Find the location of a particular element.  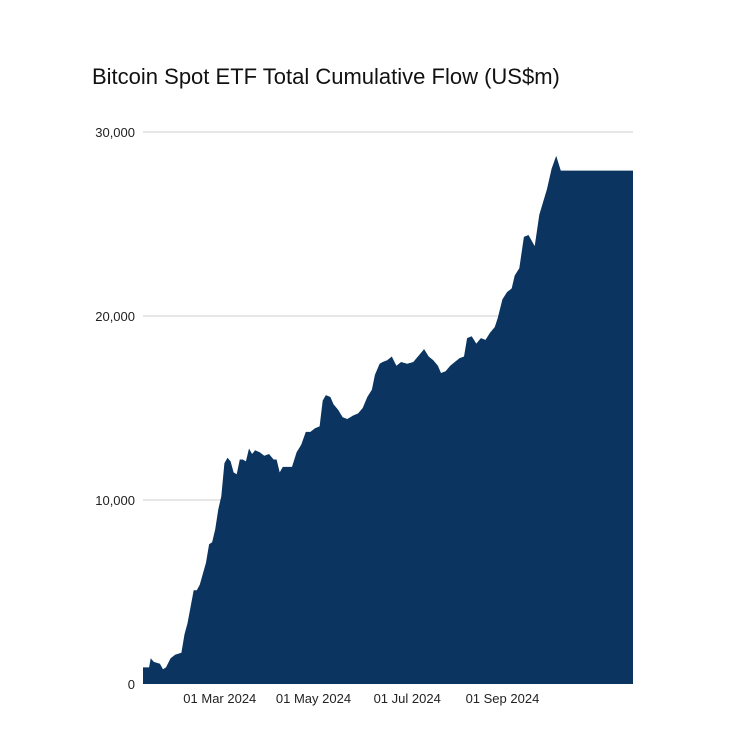

y-tick-label: 0 is located at coordinates (131, 684).